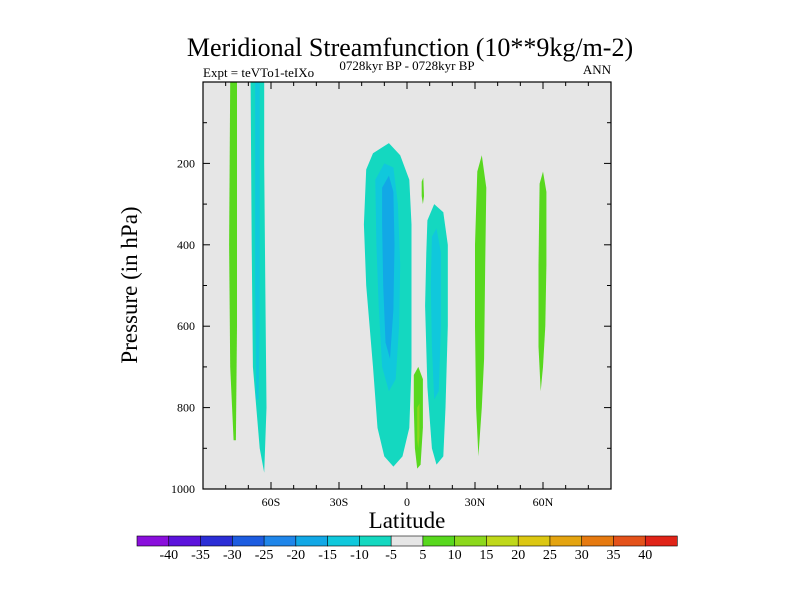 This screenshot has width=800, height=600. What do you see at coordinates (200, 555) in the screenshot?
I see `colorbar-label: -35` at bounding box center [200, 555].